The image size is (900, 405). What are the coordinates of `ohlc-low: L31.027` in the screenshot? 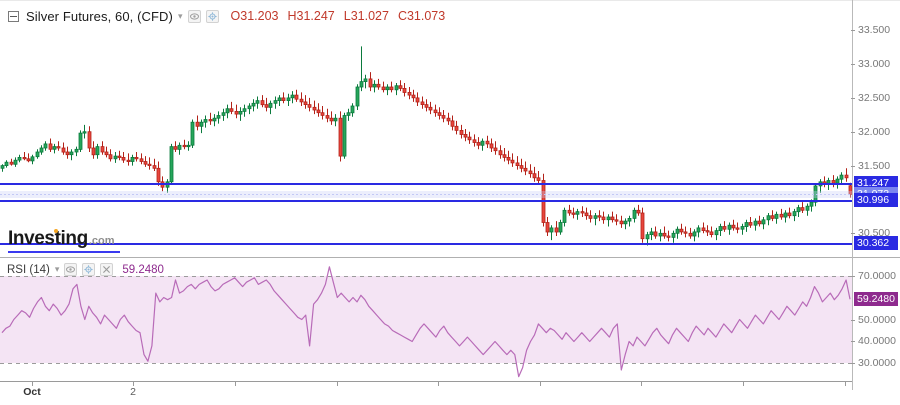 It's located at (366, 16).